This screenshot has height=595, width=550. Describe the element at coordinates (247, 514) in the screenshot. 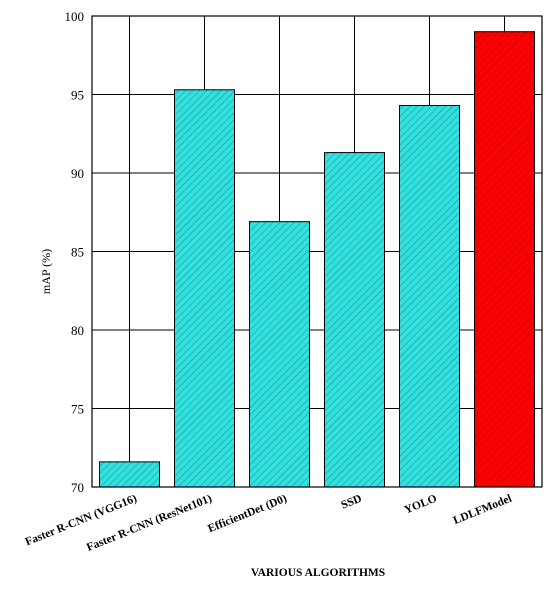

I see `x-tick-label: EfficientDet (D0)` at that location.